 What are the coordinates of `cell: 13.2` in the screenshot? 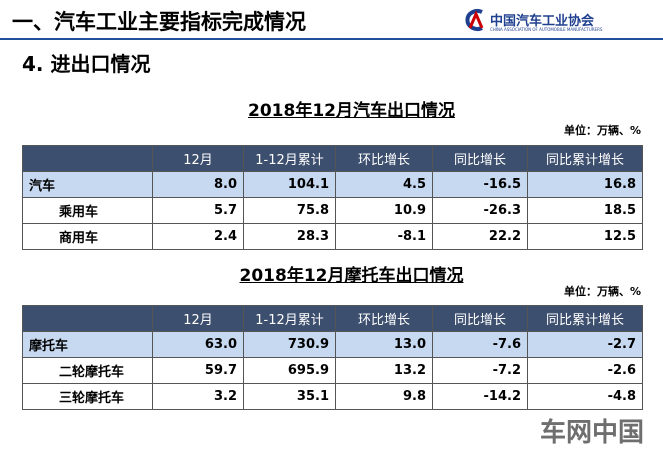 It's located at (384, 370).